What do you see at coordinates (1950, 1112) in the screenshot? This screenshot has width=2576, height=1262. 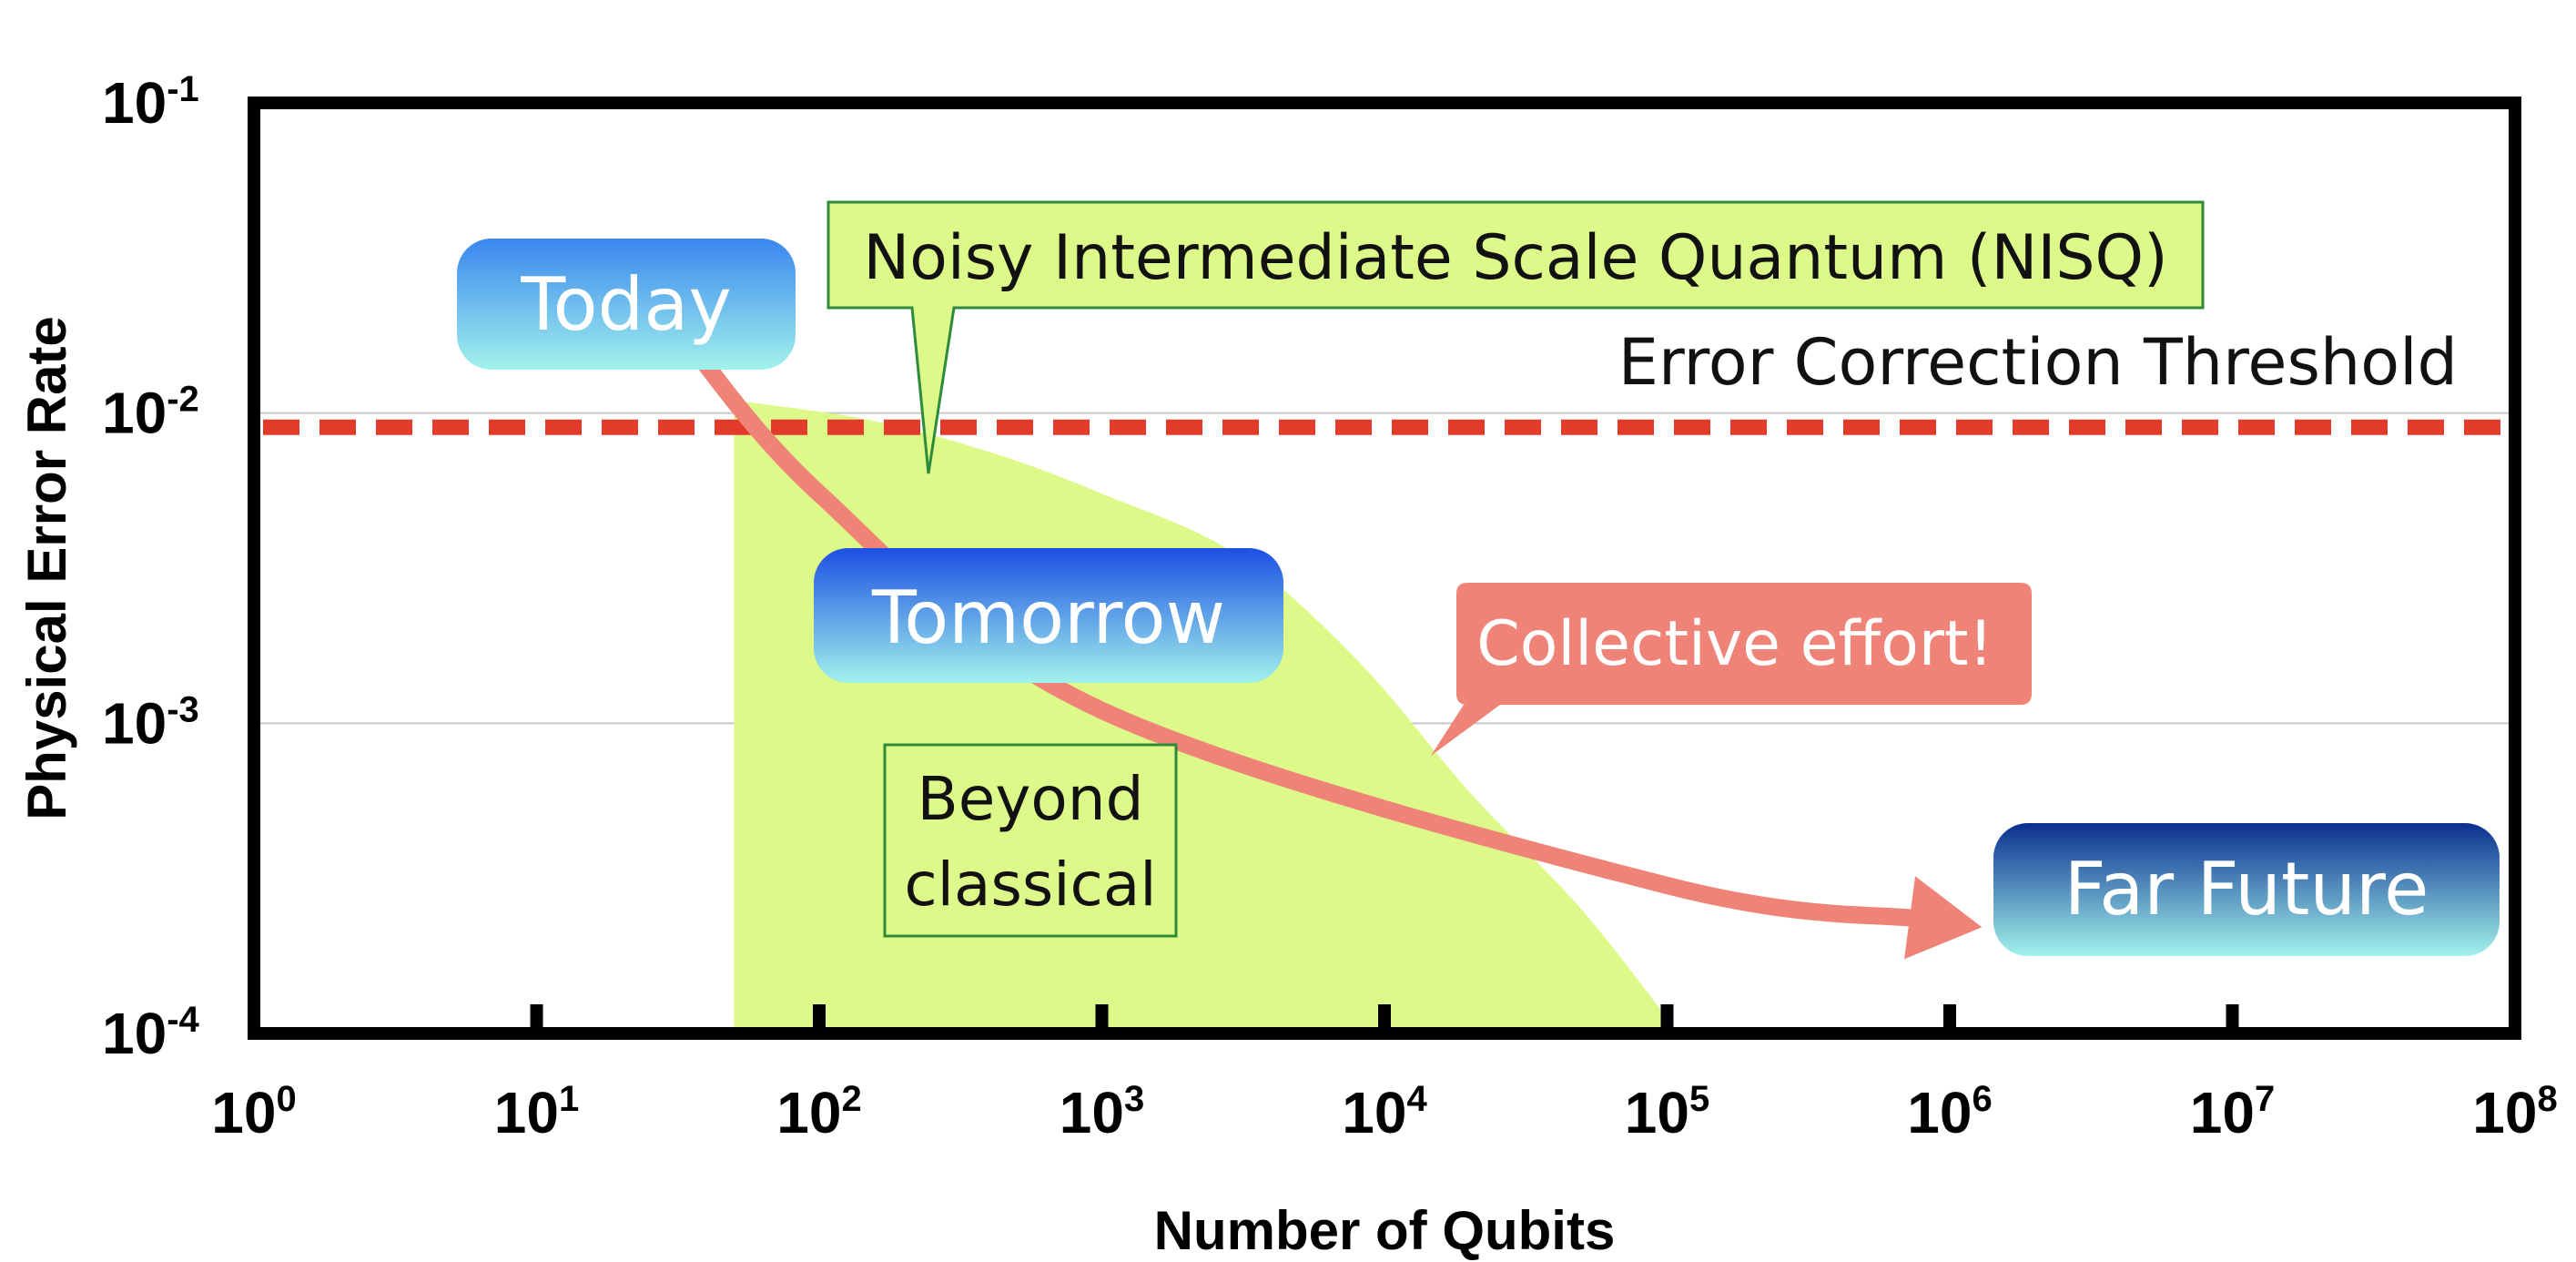 I see `x-tick-label-6: 10⁶` at bounding box center [1950, 1112].